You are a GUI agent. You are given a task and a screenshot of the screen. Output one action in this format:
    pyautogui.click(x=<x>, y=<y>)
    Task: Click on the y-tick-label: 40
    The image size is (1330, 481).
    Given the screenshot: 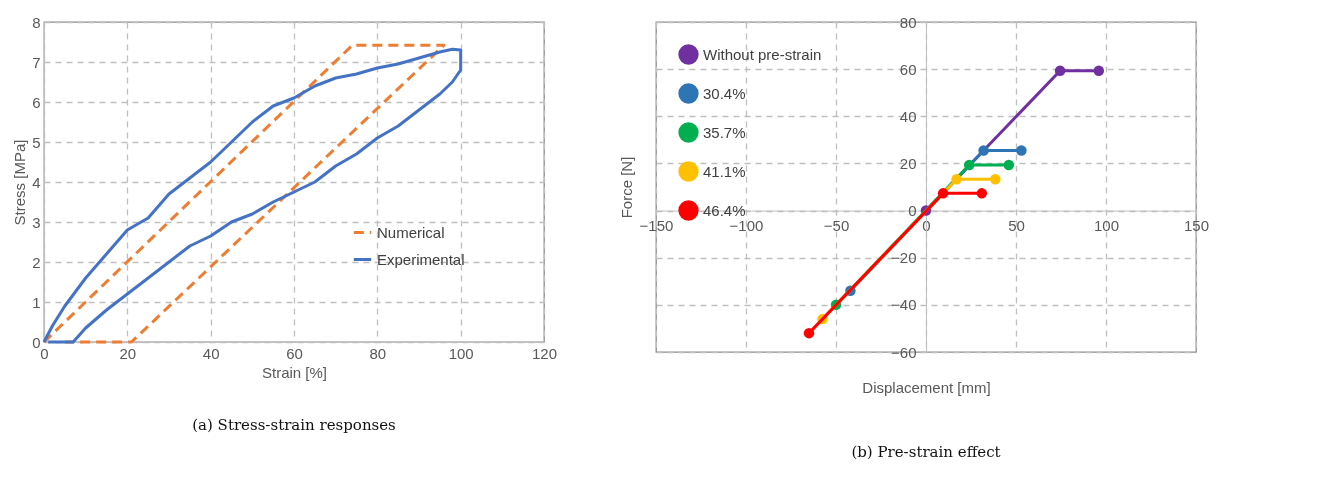 What is the action you would take?
    pyautogui.click(x=908, y=116)
    